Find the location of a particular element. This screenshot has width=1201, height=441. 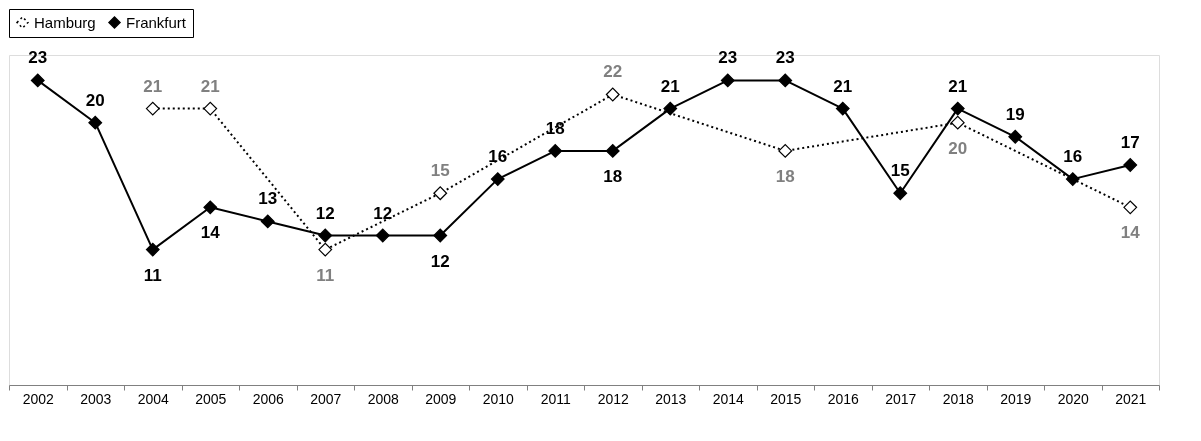

x-tick-label: 2002 is located at coordinates (38, 398).